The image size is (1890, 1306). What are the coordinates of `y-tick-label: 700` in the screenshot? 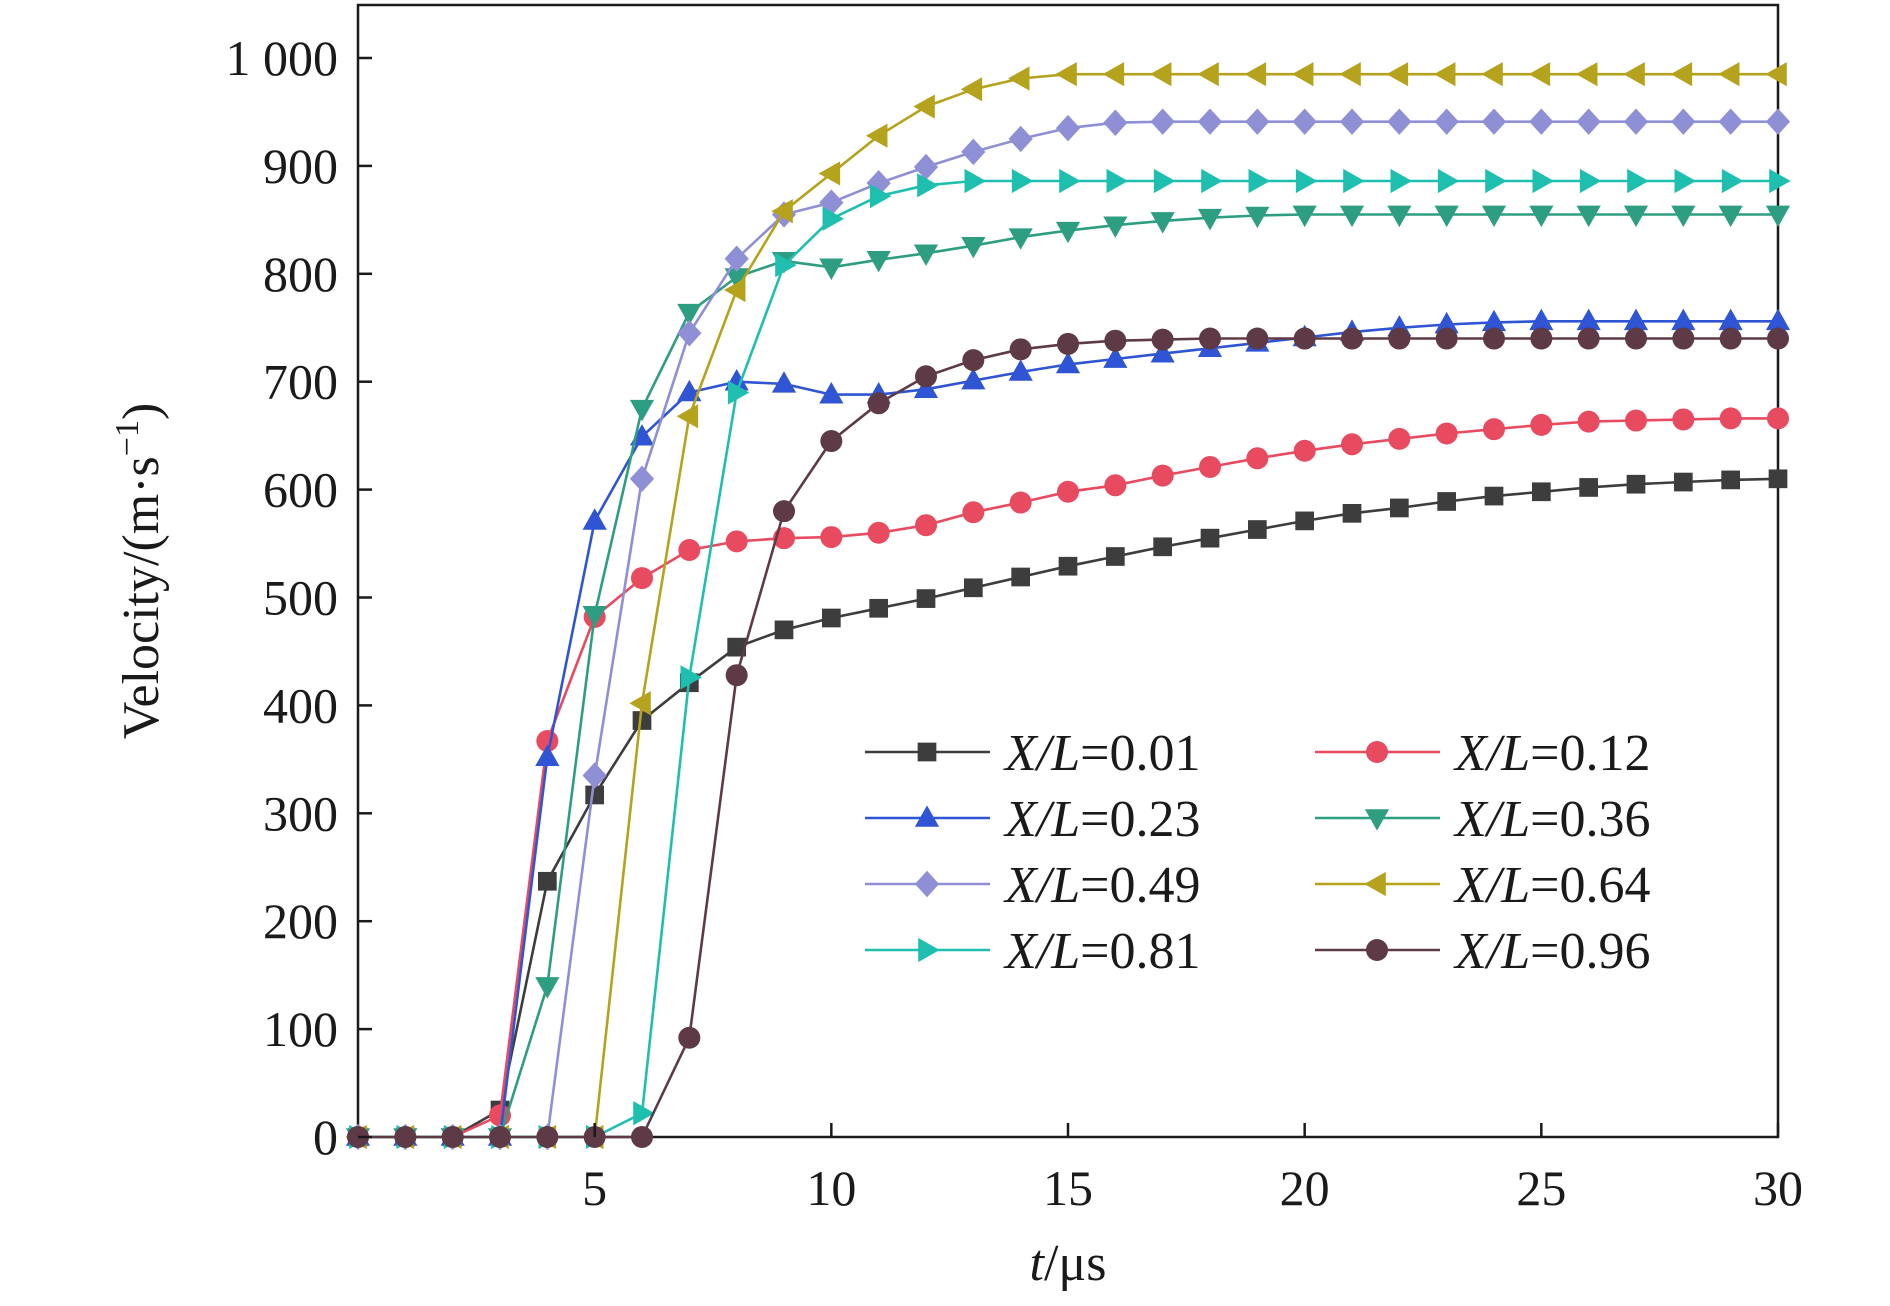 It's located at (300, 382).